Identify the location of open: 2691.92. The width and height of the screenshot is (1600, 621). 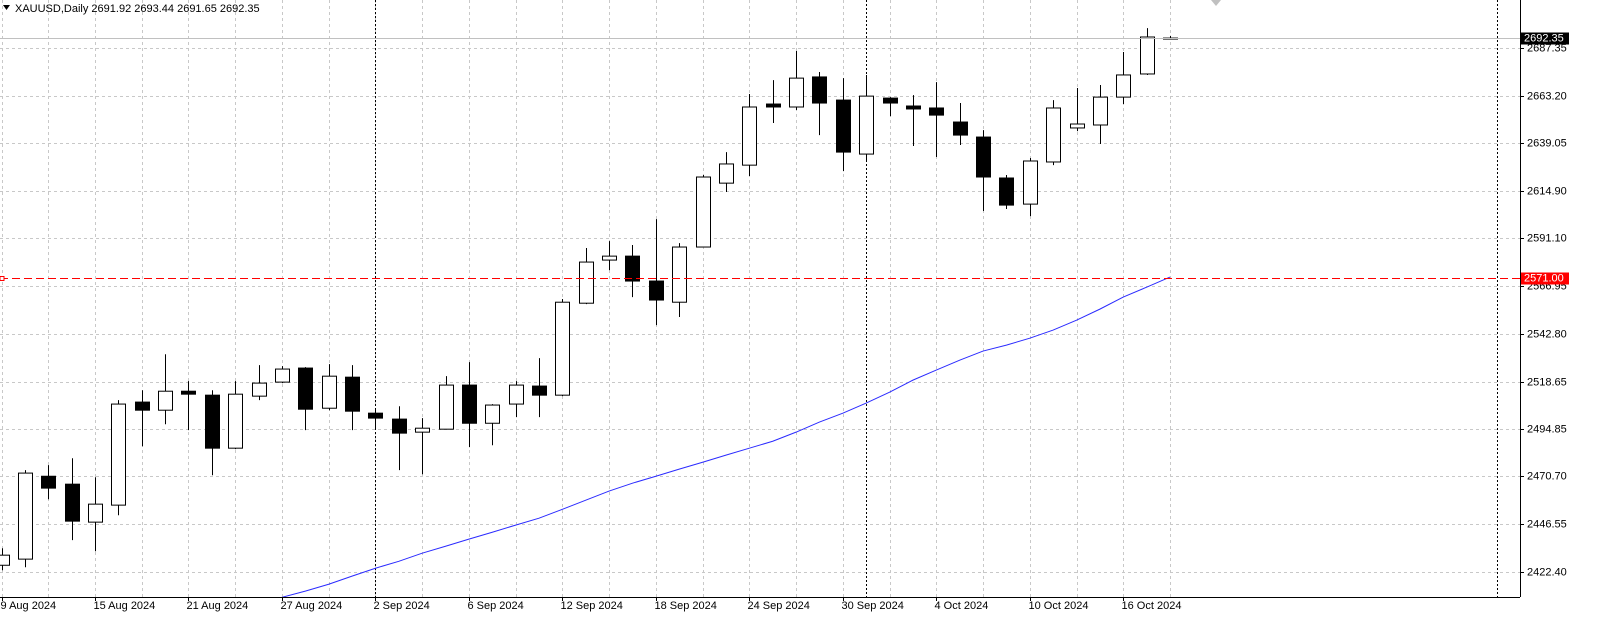
(111, 9).